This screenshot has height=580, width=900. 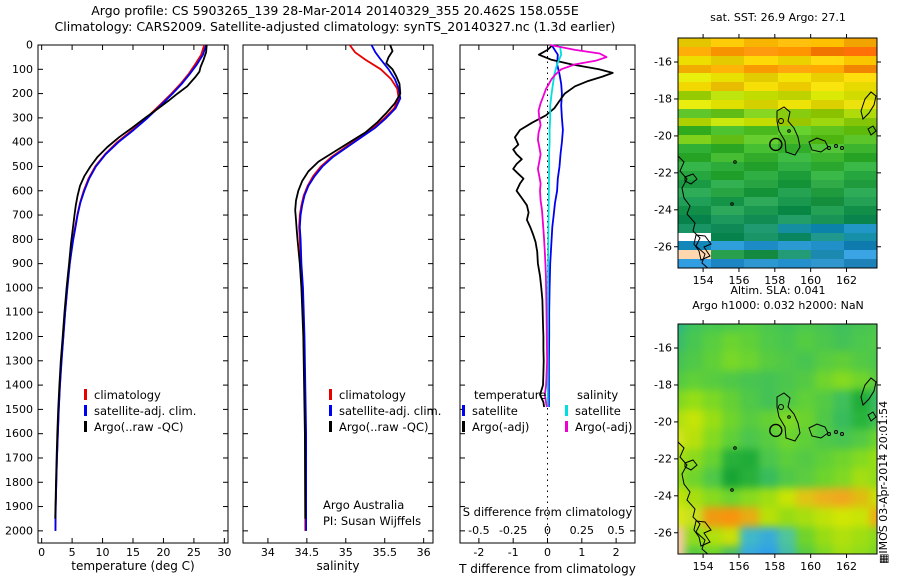 I want to click on legend-item-satellite-s: satellite, so click(x=598, y=411).